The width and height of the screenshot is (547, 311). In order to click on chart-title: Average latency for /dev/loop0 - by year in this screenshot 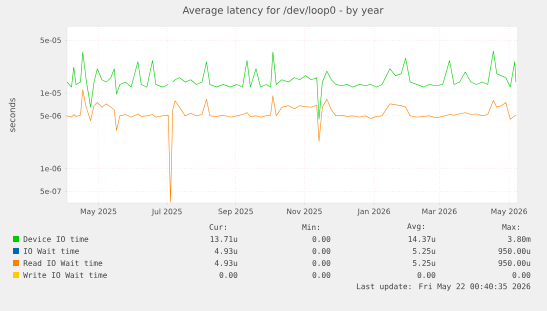, I will do `click(283, 11)`.